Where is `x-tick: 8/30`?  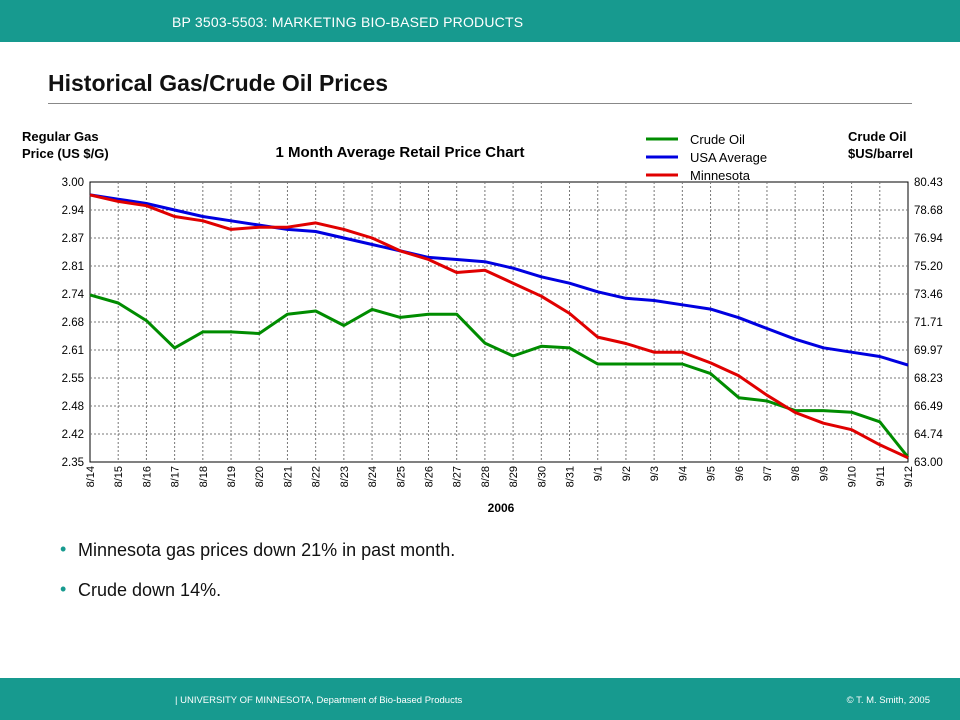
x-tick: 8/30 is located at coordinates (542, 476).